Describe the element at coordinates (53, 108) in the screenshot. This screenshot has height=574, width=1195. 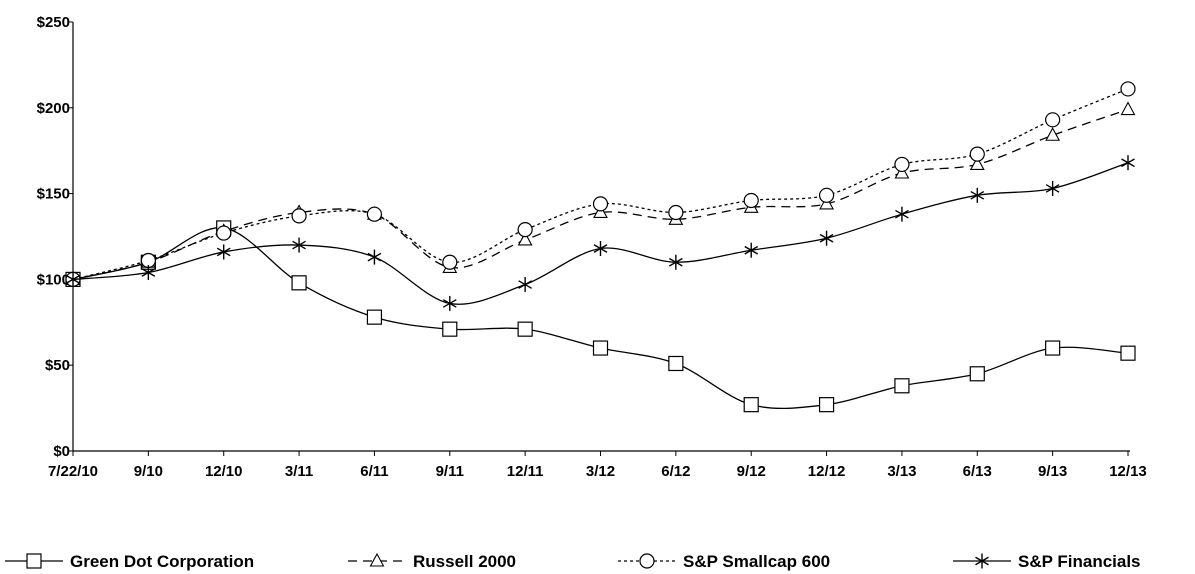
I see `y-tick-label: $200` at that location.